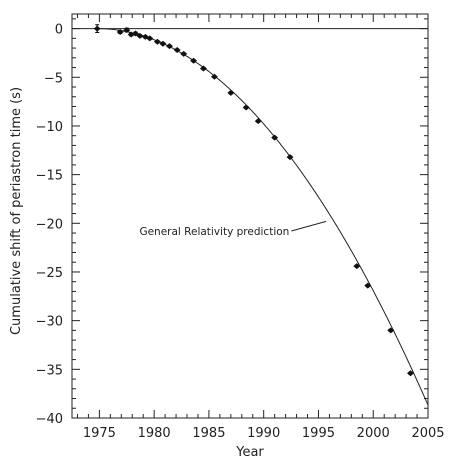 The image size is (460, 464). What do you see at coordinates (59, 30) in the screenshot?
I see `y-tick-label: 0` at bounding box center [59, 30].